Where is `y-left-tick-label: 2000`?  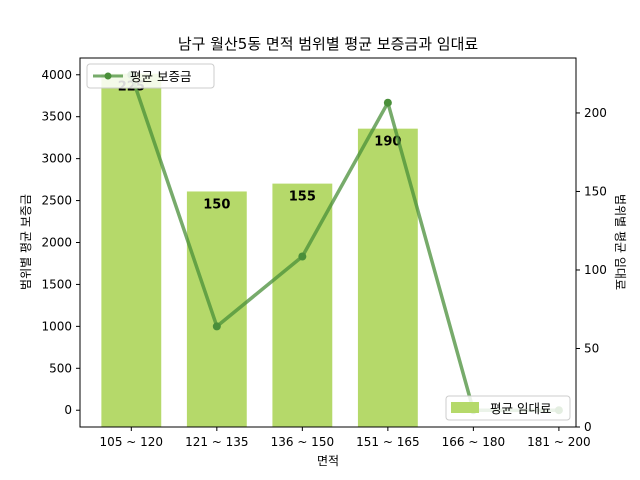 y-left-tick-label: 2000 is located at coordinates (56, 243).